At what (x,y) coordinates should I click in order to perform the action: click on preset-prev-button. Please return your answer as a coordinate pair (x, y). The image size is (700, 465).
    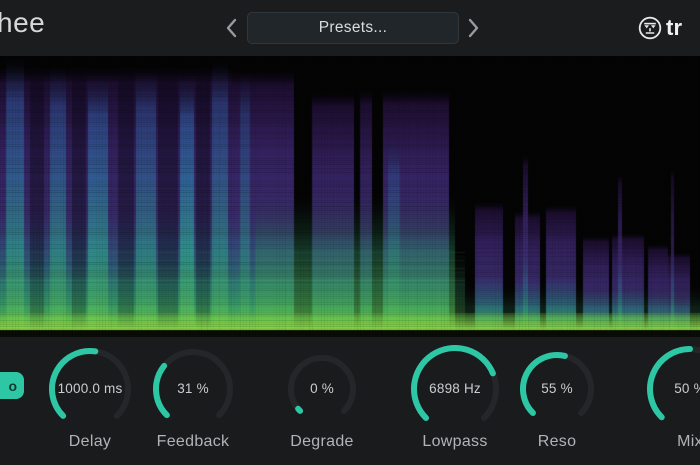
    Looking at the image, I should click on (231, 28).